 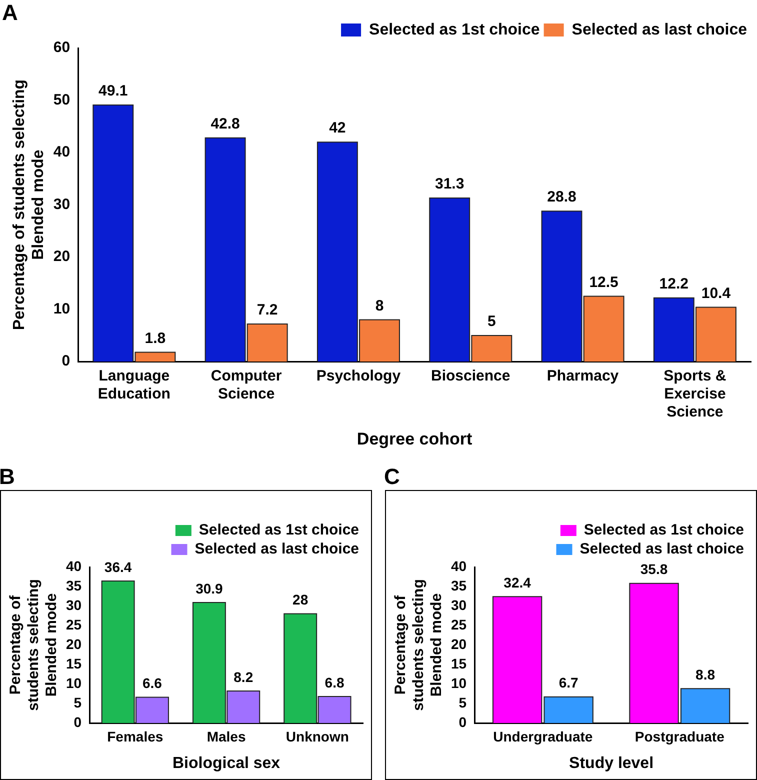 What do you see at coordinates (716, 293) in the screenshot?
I see `data-label: 10.4` at bounding box center [716, 293].